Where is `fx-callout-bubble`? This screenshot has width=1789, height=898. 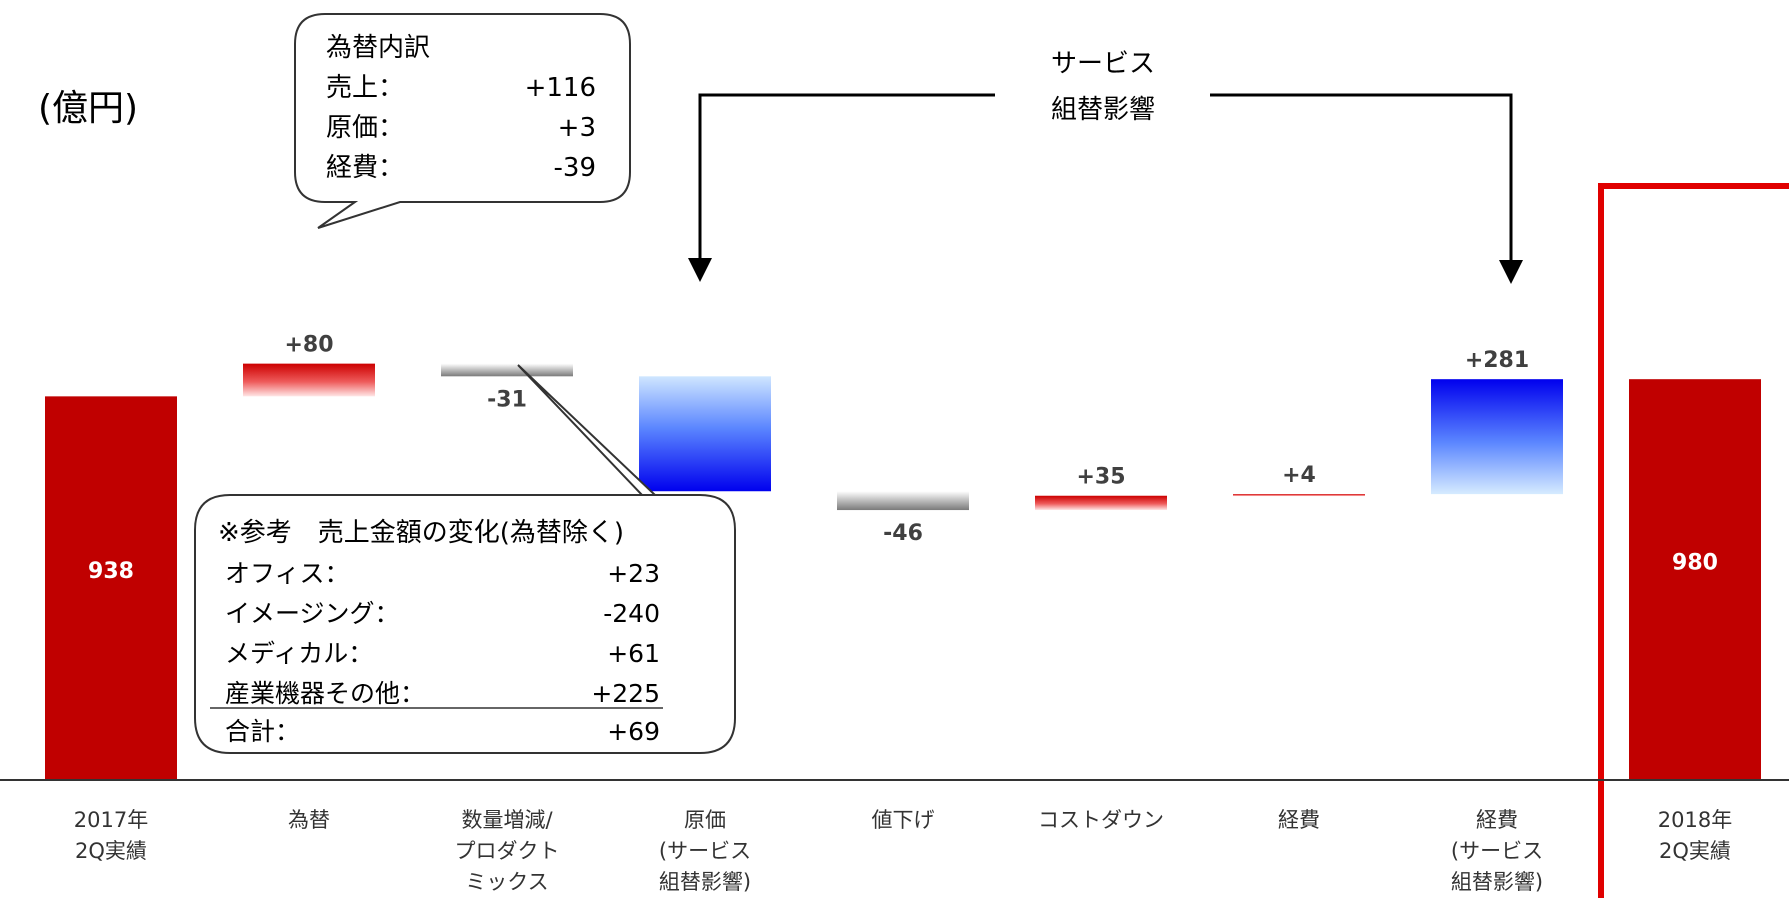 fx-callout-bubble is located at coordinates (462, 121).